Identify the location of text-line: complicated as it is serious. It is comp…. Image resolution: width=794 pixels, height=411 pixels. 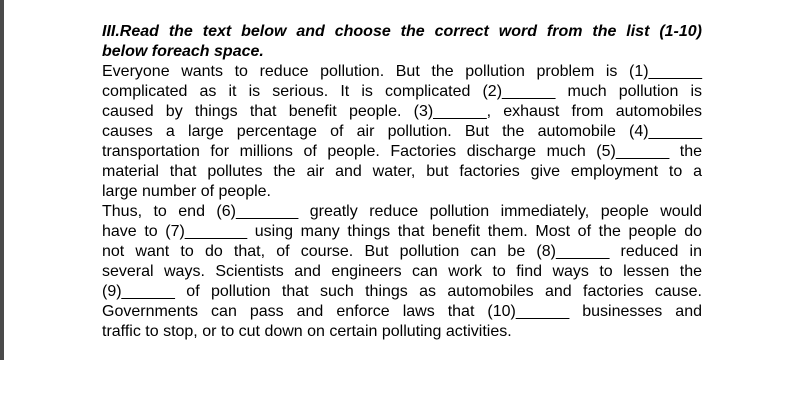
(402, 91).